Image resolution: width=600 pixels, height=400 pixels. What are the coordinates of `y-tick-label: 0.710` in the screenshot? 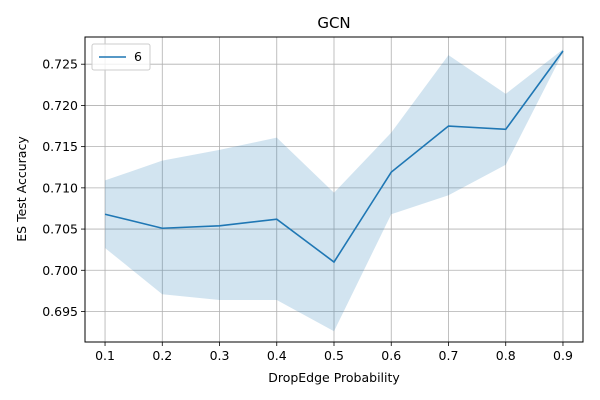 It's located at (60, 187).